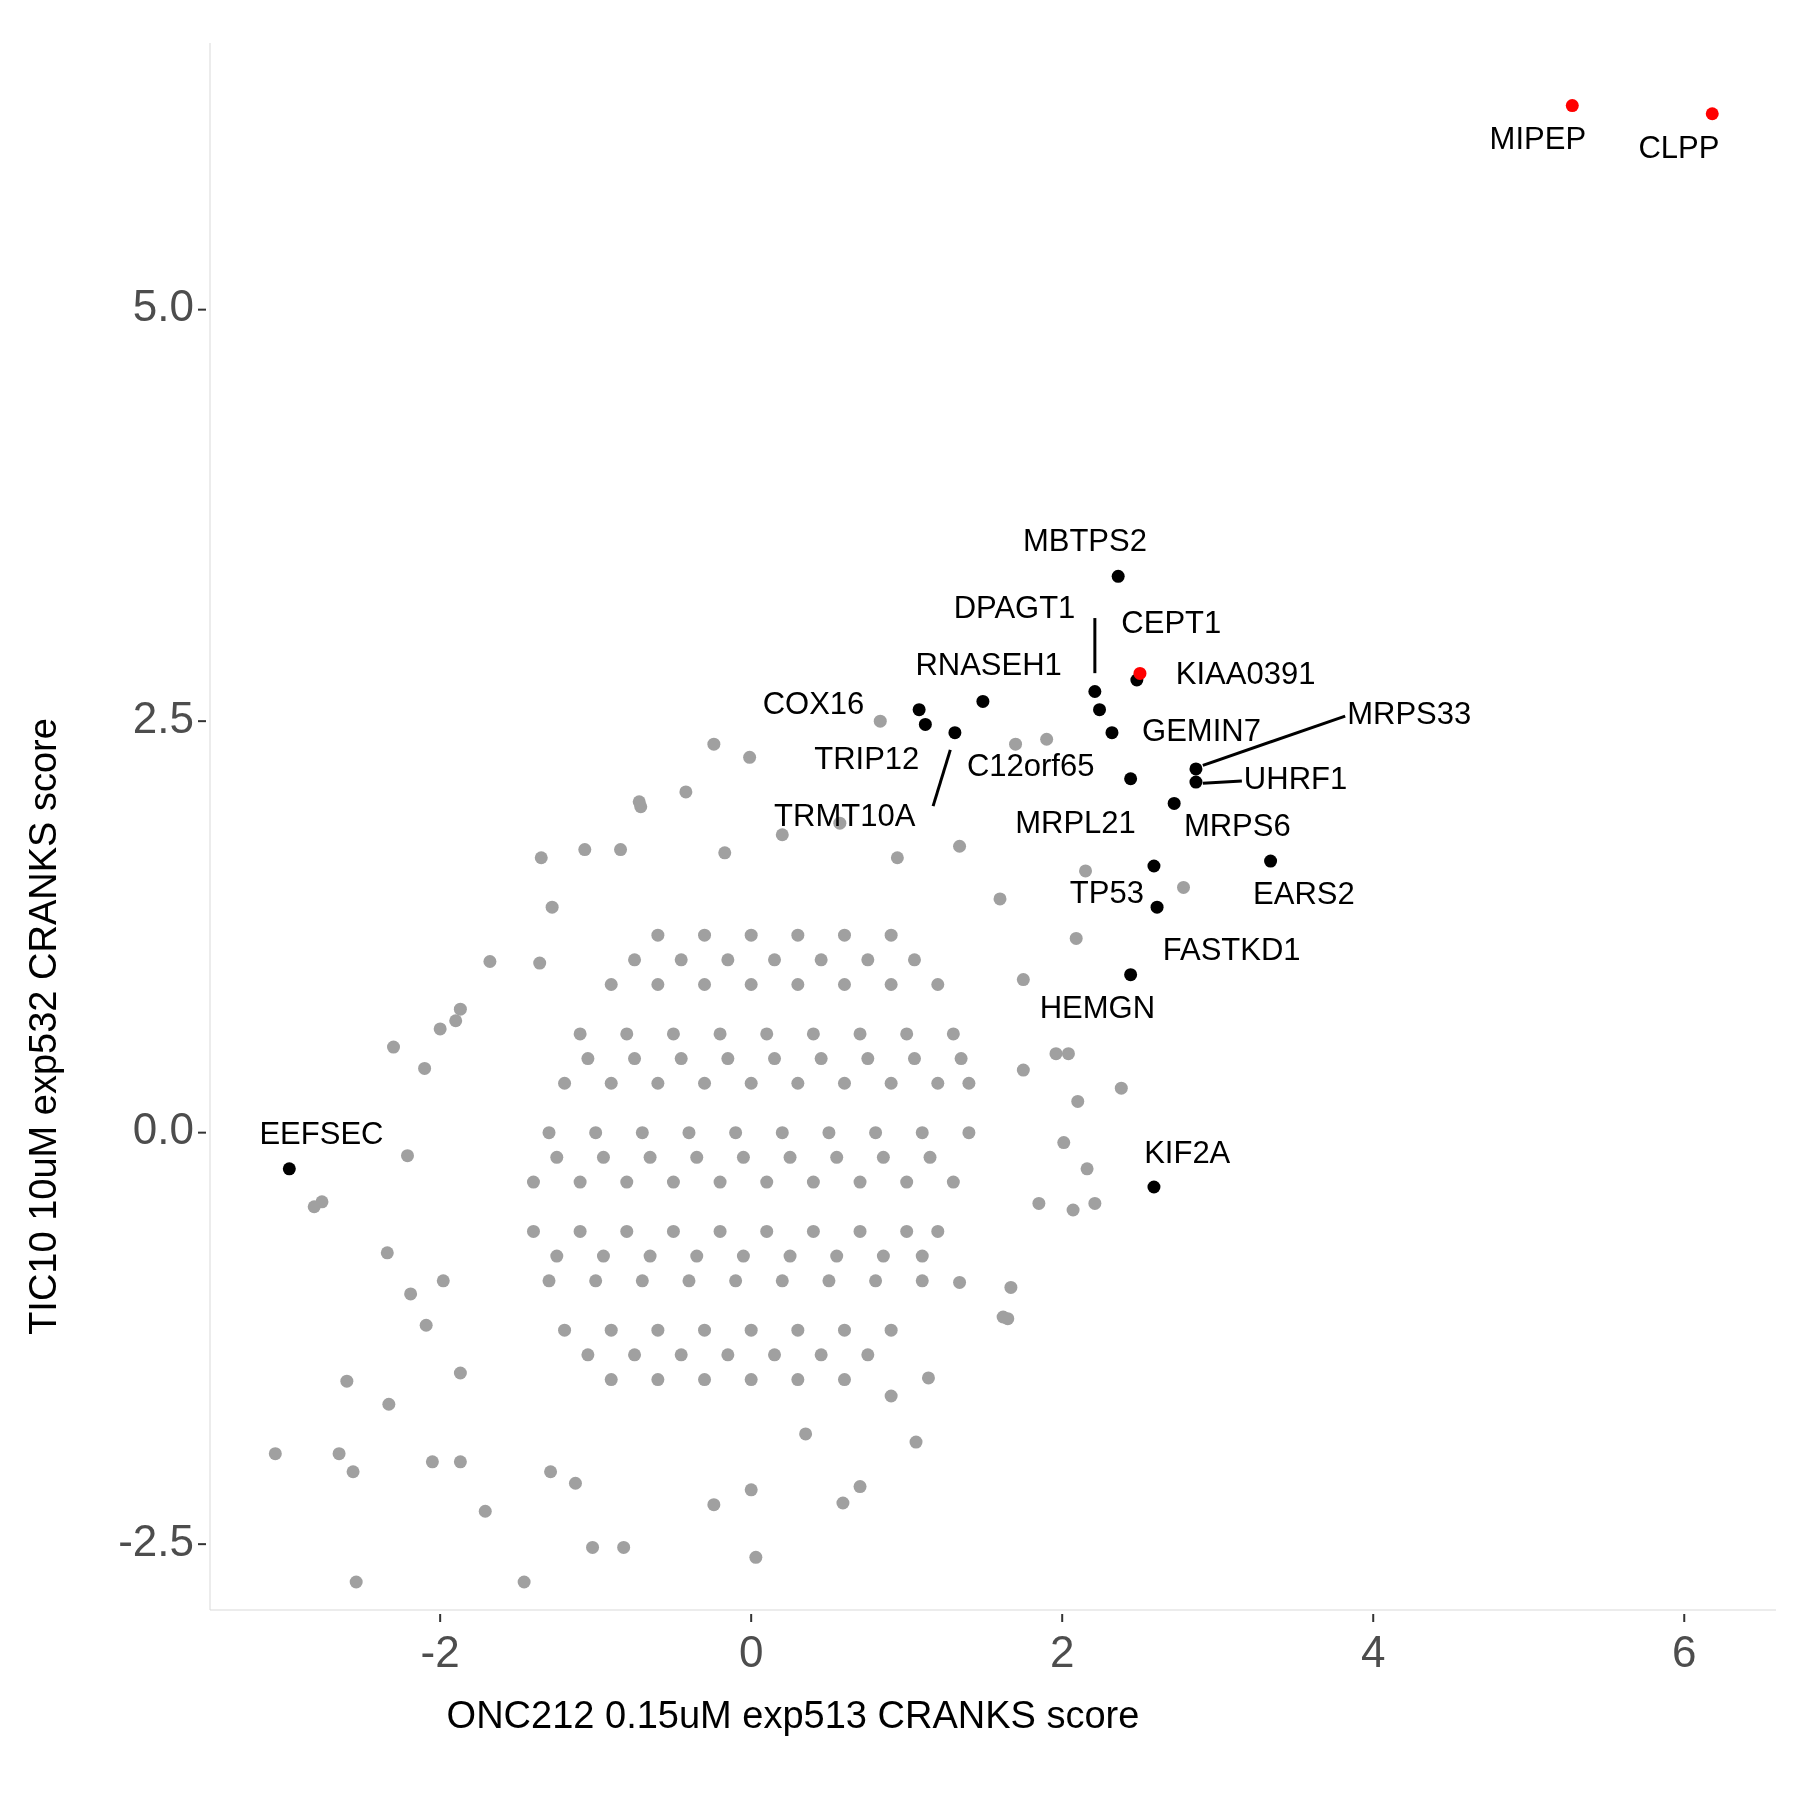  What do you see at coordinates (1106, 892) in the screenshot?
I see `annotation: TP53` at bounding box center [1106, 892].